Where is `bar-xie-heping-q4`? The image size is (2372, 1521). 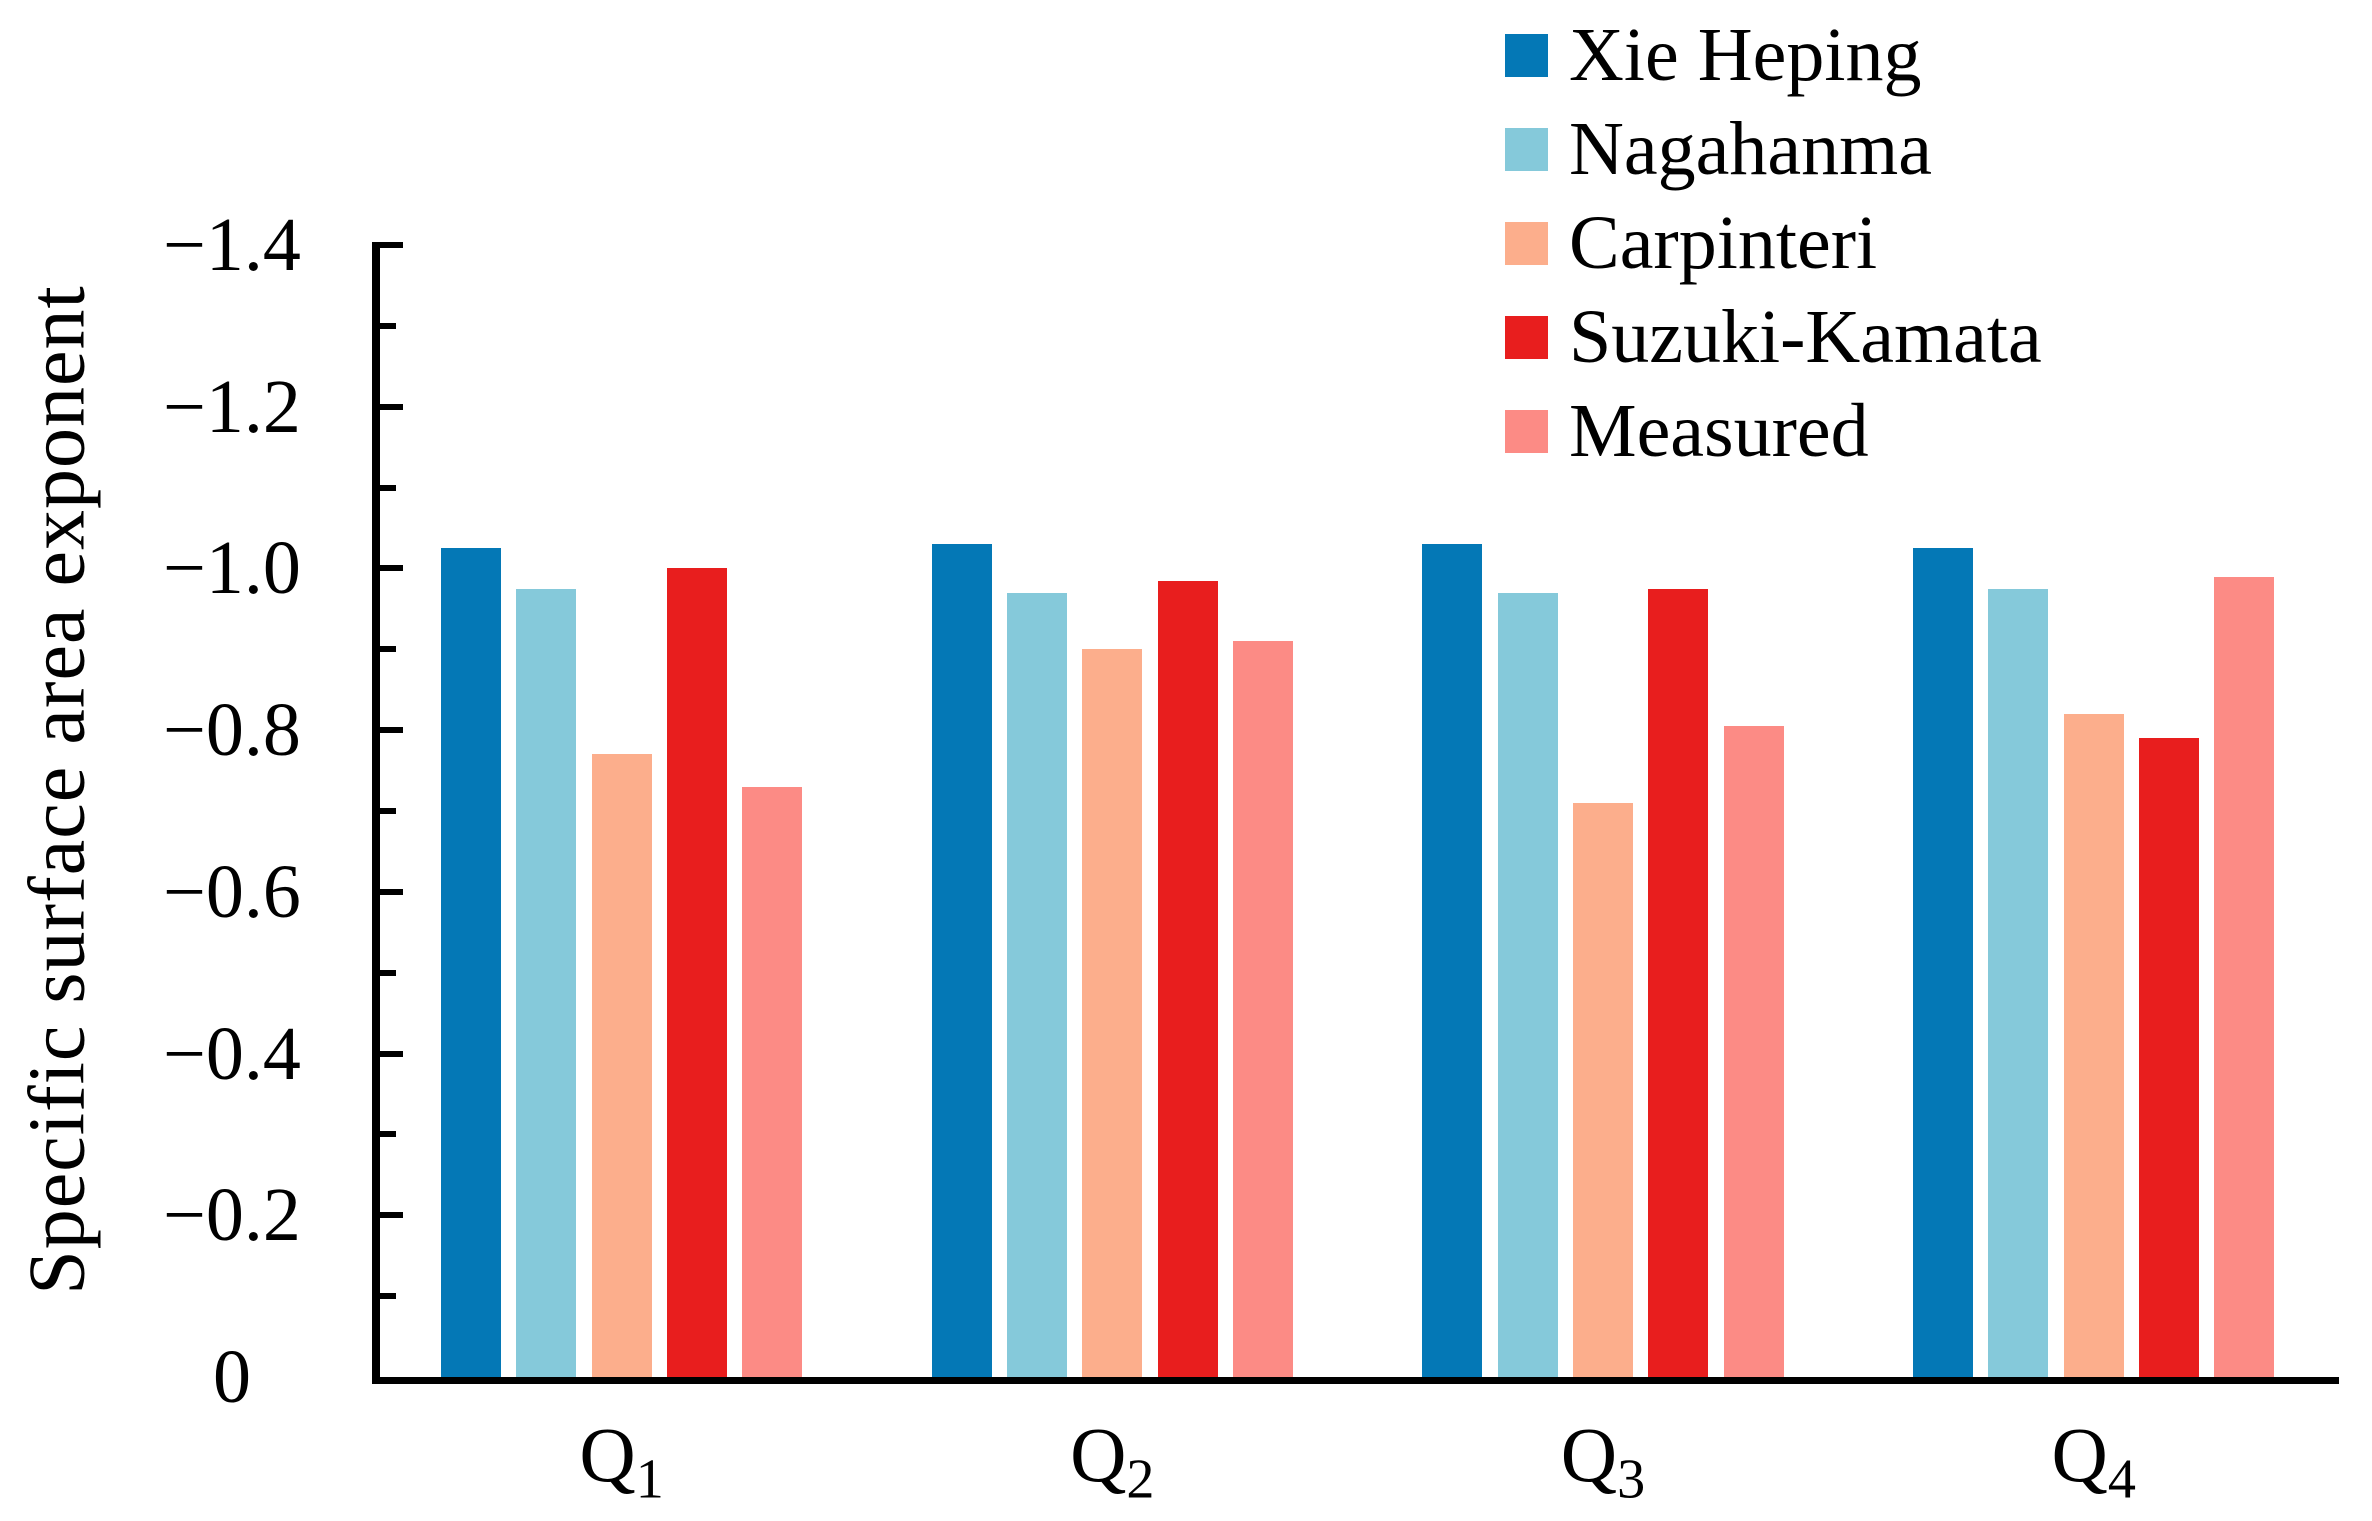 bar-xie-heping-q4 is located at coordinates (1943, 962).